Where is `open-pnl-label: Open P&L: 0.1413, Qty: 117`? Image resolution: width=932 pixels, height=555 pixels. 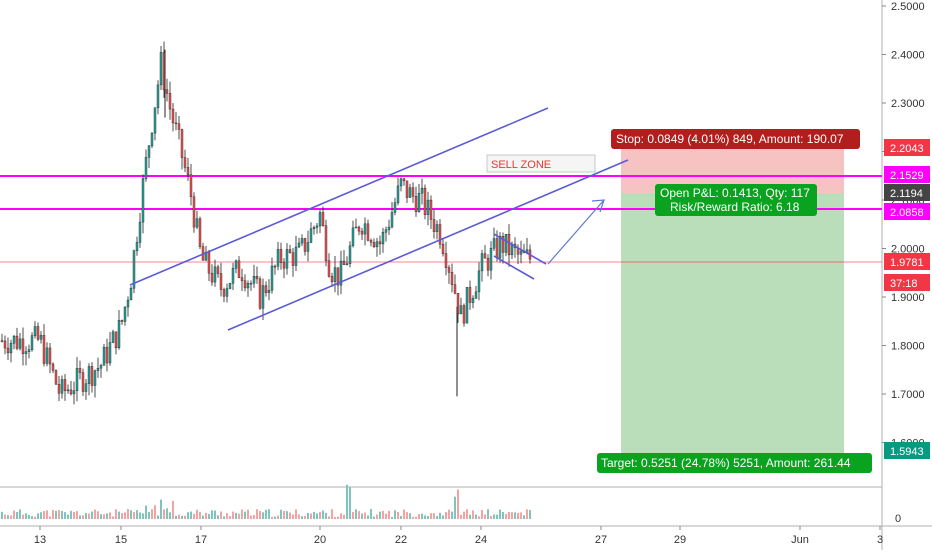
open-pnl-label: Open P&L: 0.1413, Qty: 117 is located at coordinates (735, 193).